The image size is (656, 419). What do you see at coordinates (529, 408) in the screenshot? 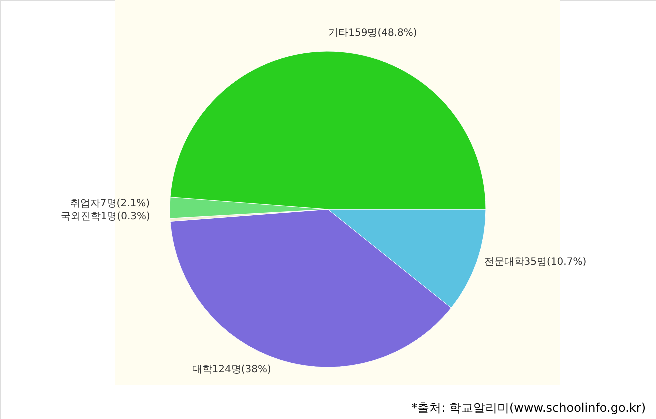
I see `text: *출처: 학교알리미(www.schoolinfo.go.kr)` at bounding box center [529, 408].